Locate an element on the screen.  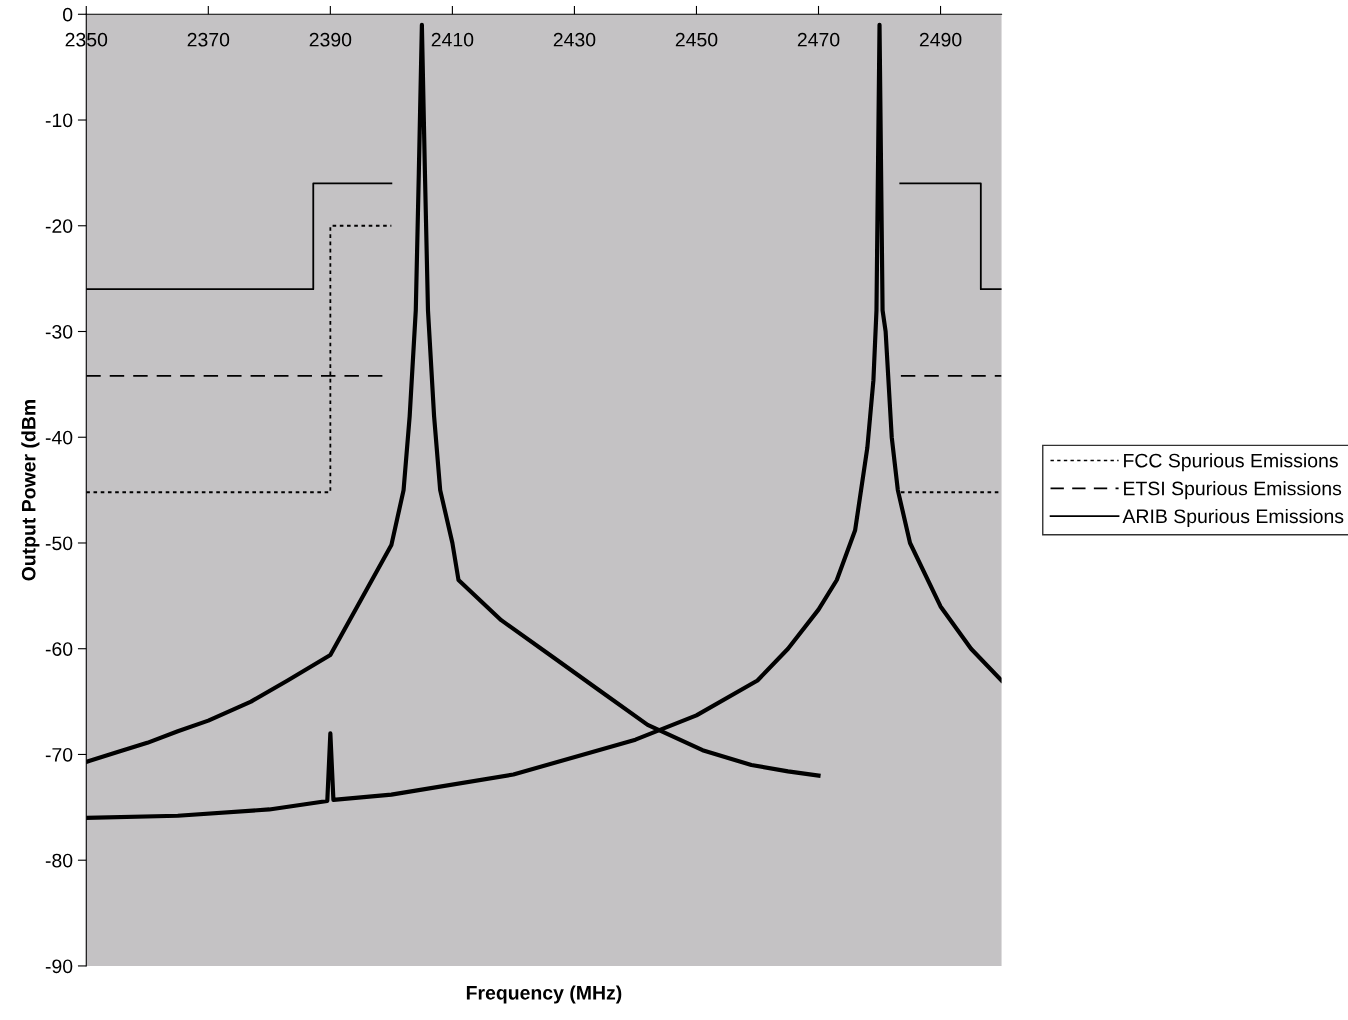
legend-label: ARIB Spurious Emissions is located at coordinates (1233, 518).